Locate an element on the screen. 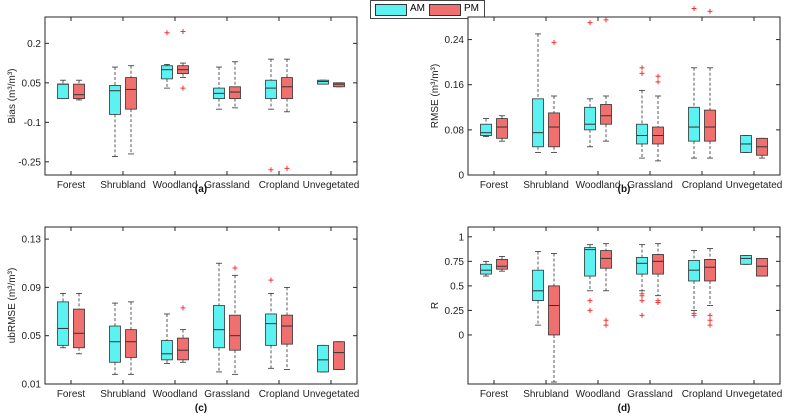 The height and width of the screenshot is (417, 792). y-tick-label: 1 is located at coordinates (461, 237).